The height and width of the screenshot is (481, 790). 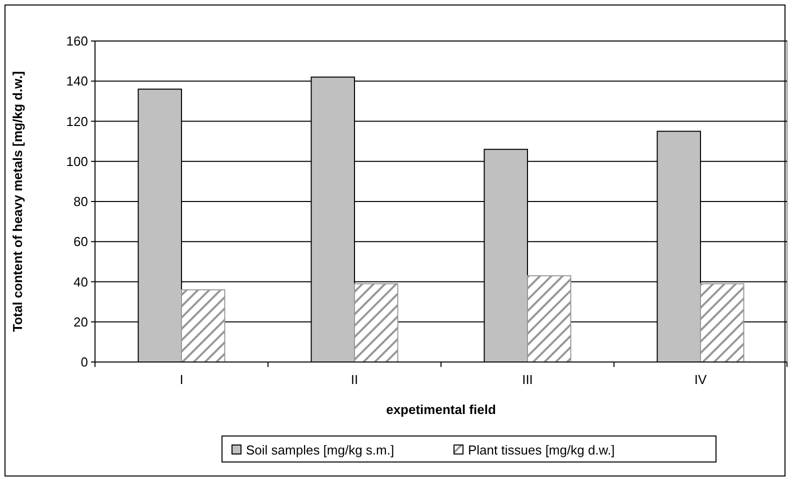 What do you see at coordinates (700, 379) in the screenshot?
I see `x-tick-label: IV` at bounding box center [700, 379].